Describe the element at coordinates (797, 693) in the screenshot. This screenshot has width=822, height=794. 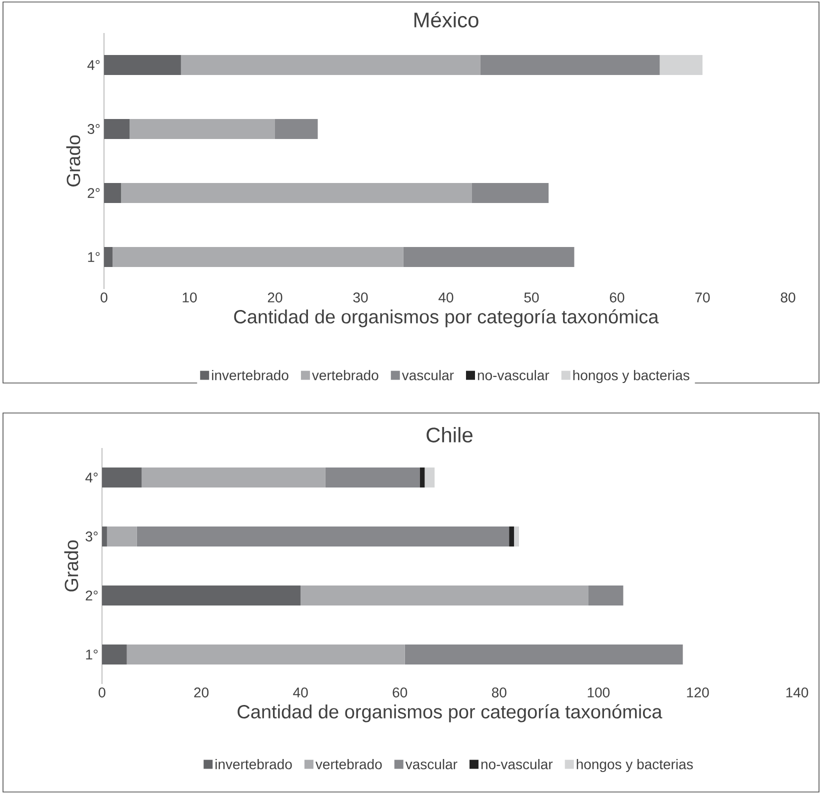
I see `x-tick-label: 140` at that location.